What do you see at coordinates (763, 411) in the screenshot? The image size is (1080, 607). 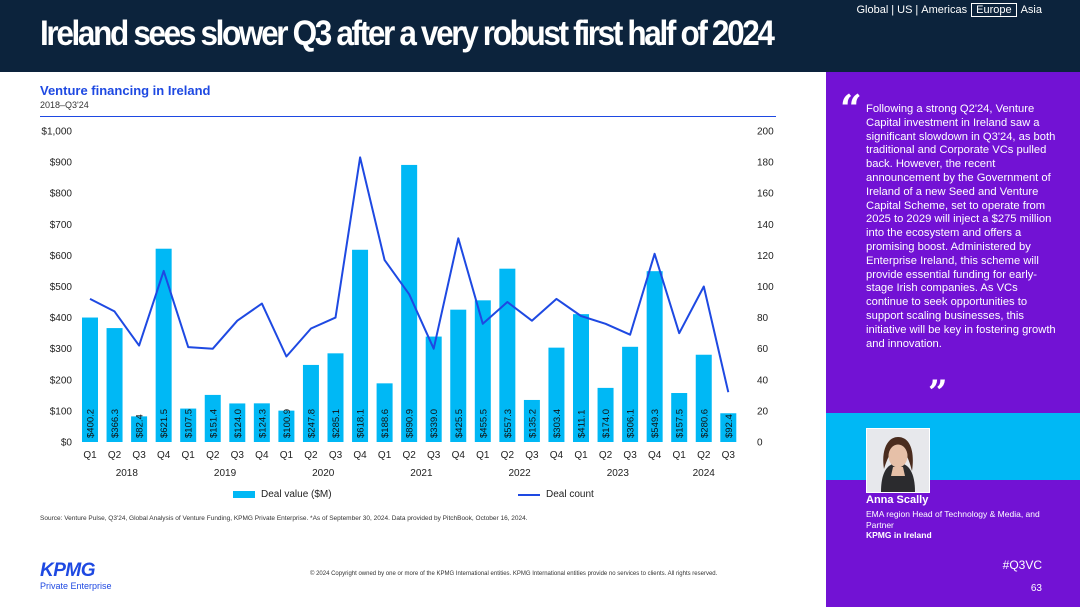 I see `y-right-tick-label: 20` at bounding box center [763, 411].